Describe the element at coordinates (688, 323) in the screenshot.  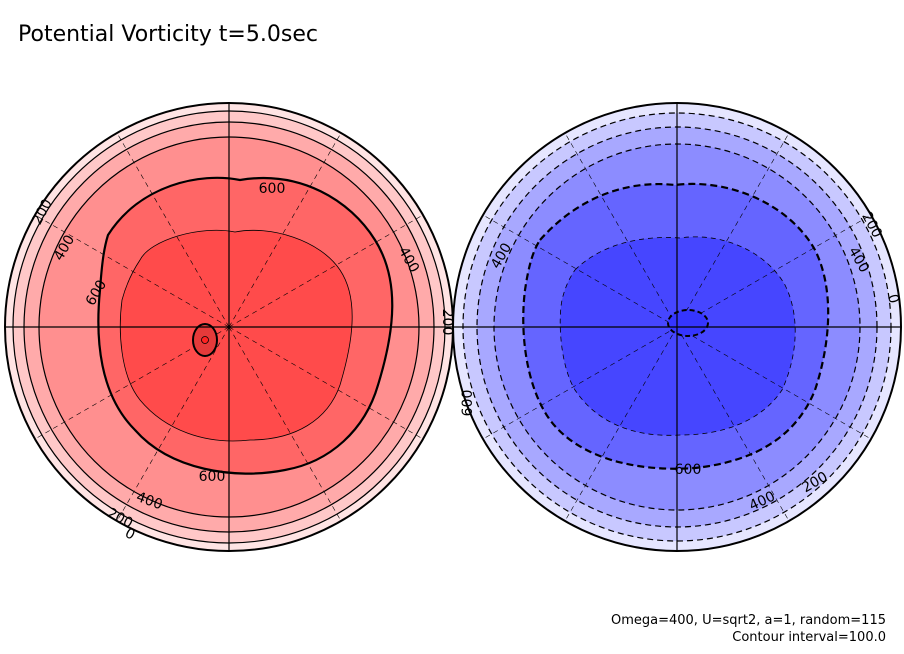
I see `south-pv-minimum` at that location.